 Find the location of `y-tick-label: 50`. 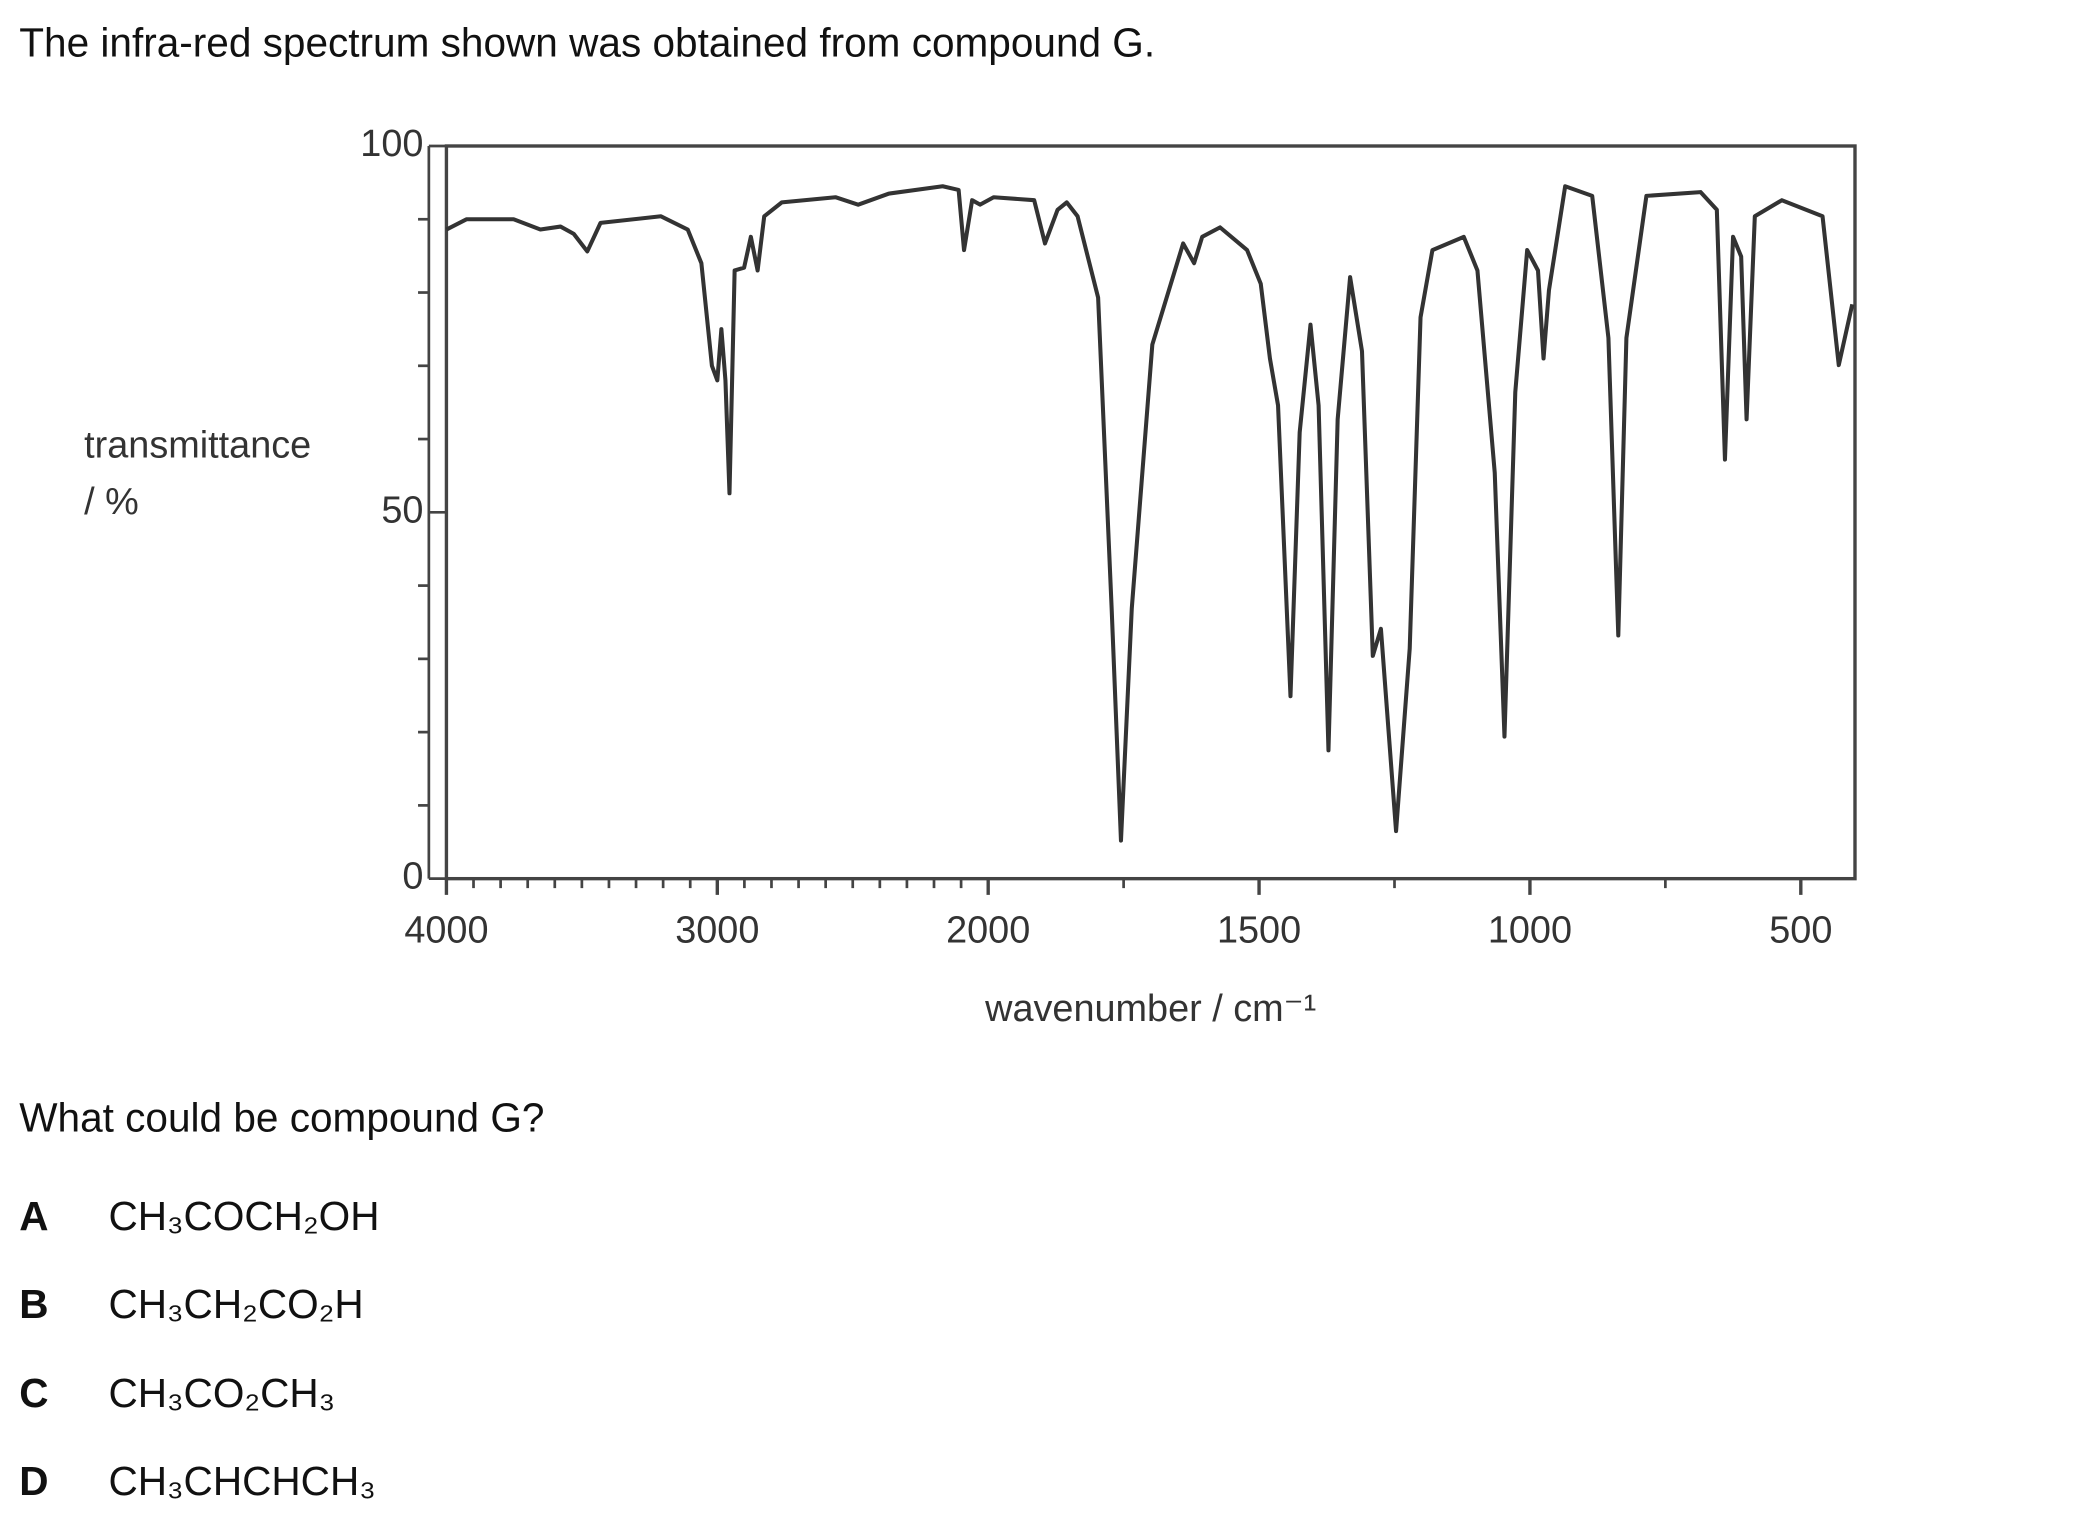

y-tick-label: 50 is located at coordinates (402, 510).